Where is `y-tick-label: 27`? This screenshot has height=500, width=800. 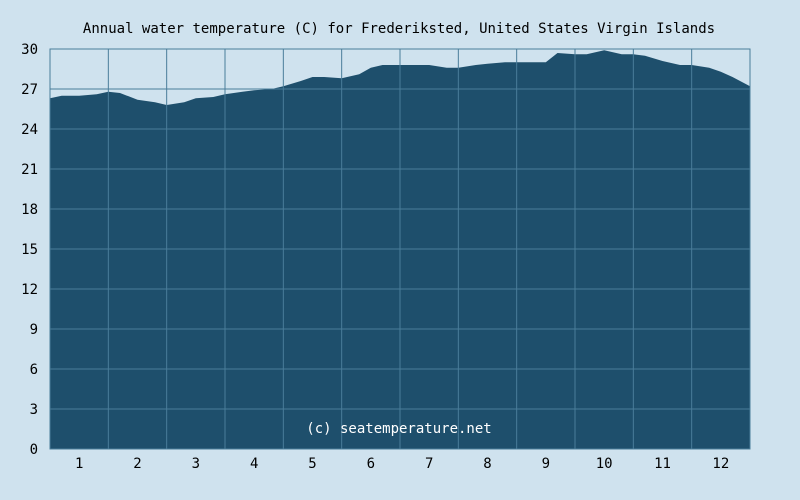 y-tick-label: 27 is located at coordinates (29, 90).